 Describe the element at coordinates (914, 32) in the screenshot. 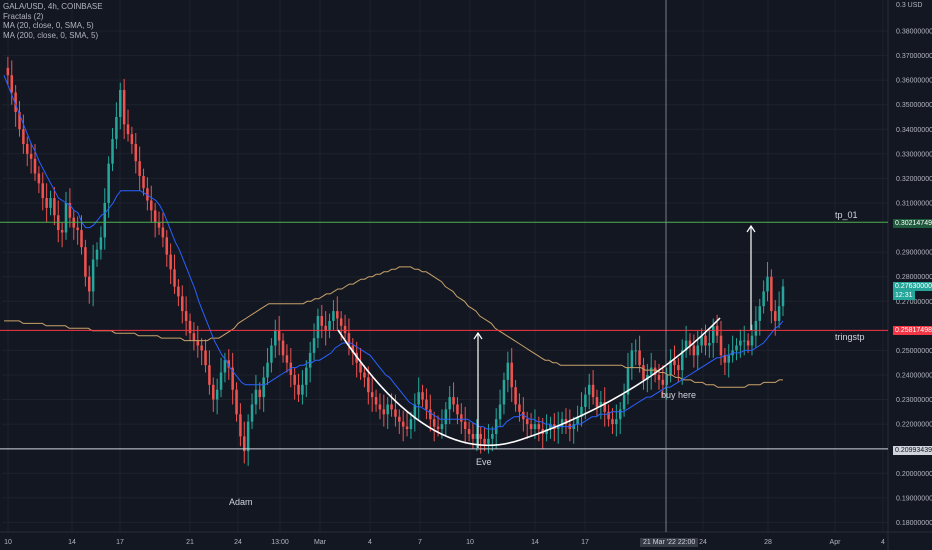

I see `y-tick-label: 0.38000000` at that location.